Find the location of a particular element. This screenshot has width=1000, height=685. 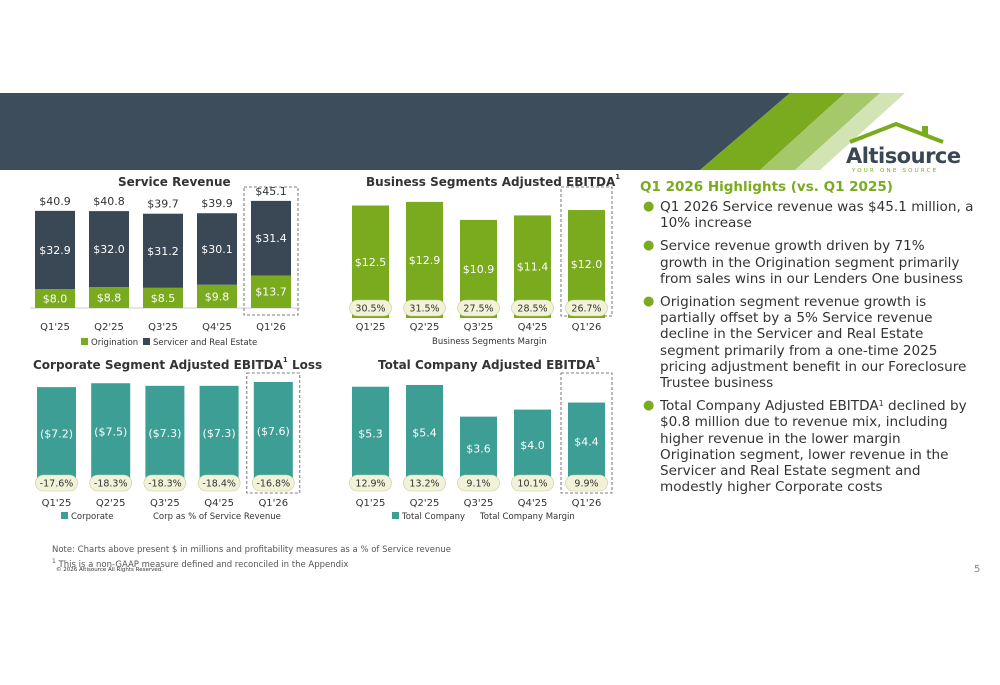

margin-label: 28.5% is located at coordinates (532, 309).